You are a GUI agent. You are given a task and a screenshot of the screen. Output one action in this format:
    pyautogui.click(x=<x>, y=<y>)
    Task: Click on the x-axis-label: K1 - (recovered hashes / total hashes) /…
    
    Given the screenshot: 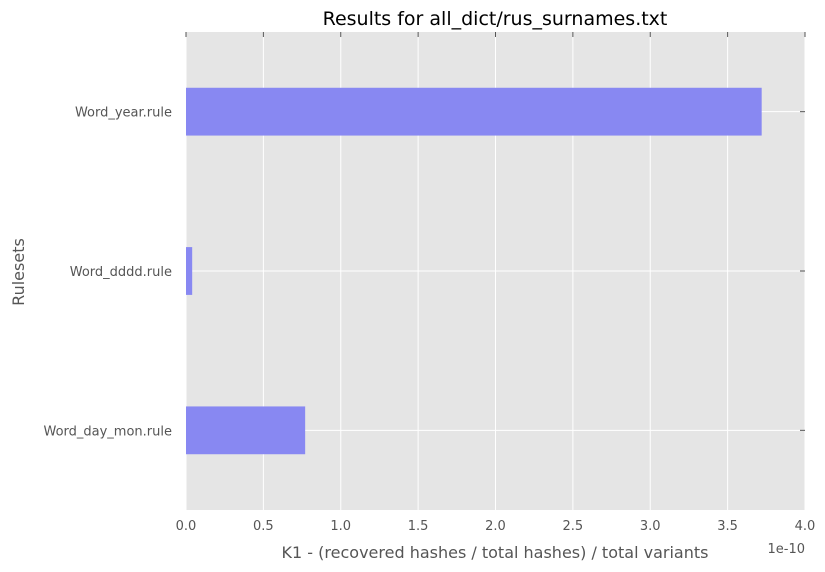 What is the action you would take?
    pyautogui.click(x=495, y=552)
    